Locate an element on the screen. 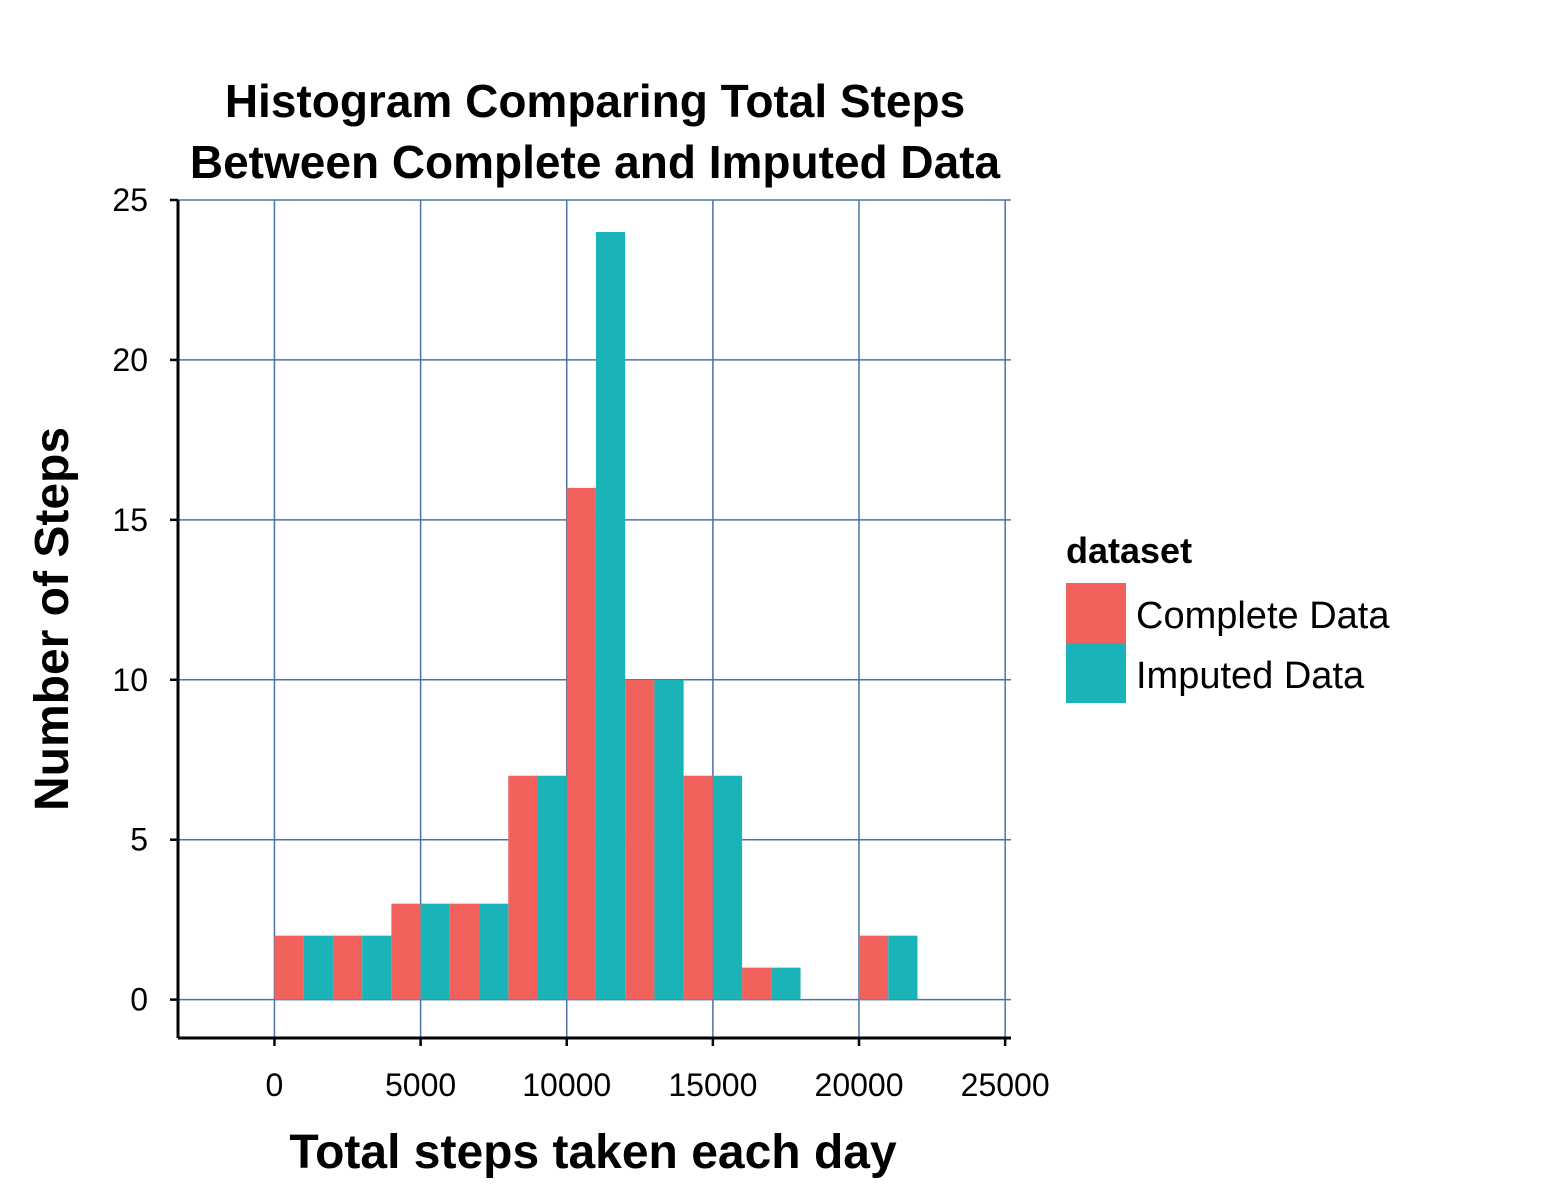 Image resolution: width=1560 pixels, height=1200 pixels. legend: dataset Complete Data Imputed Data is located at coordinates (1228, 616).